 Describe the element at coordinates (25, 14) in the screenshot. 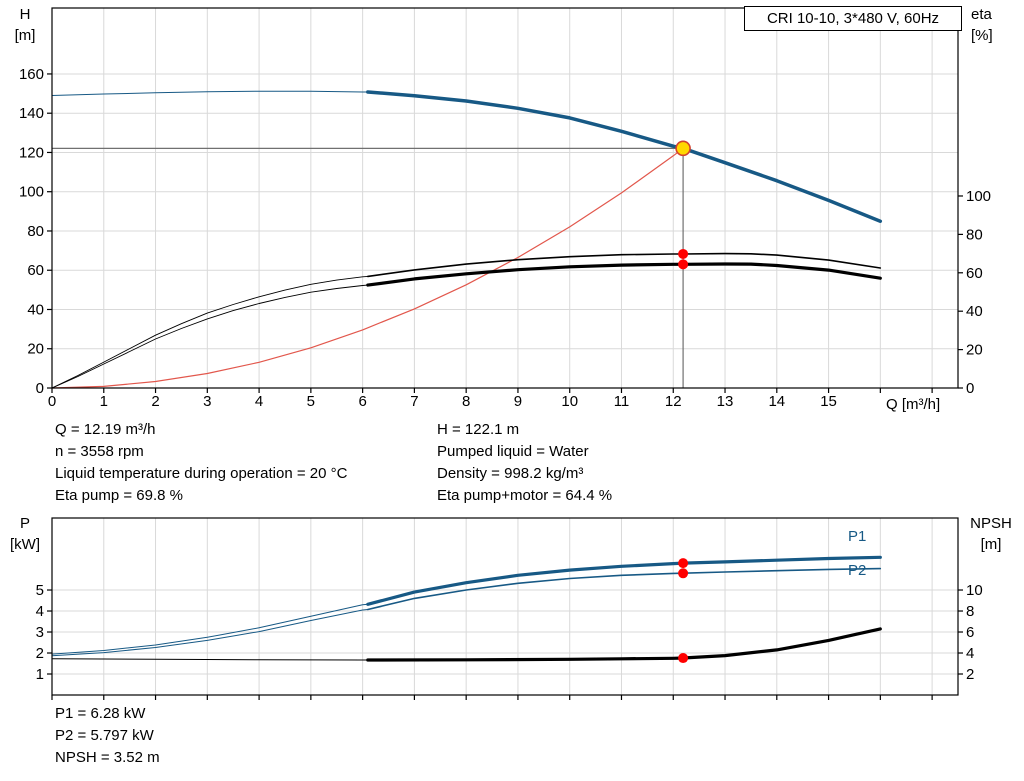

I see `h-axis-symbol: H` at that location.